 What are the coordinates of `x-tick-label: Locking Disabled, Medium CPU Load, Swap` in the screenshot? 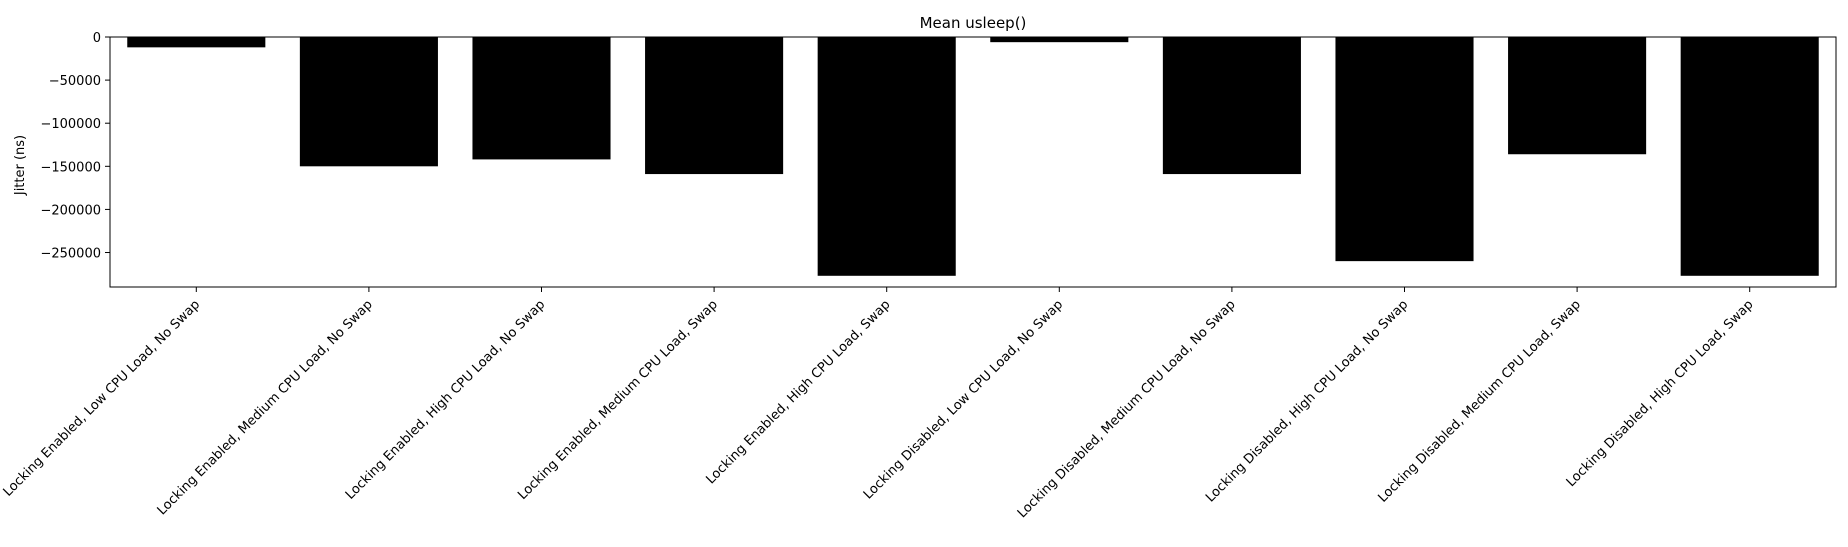 It's located at (1479, 401).